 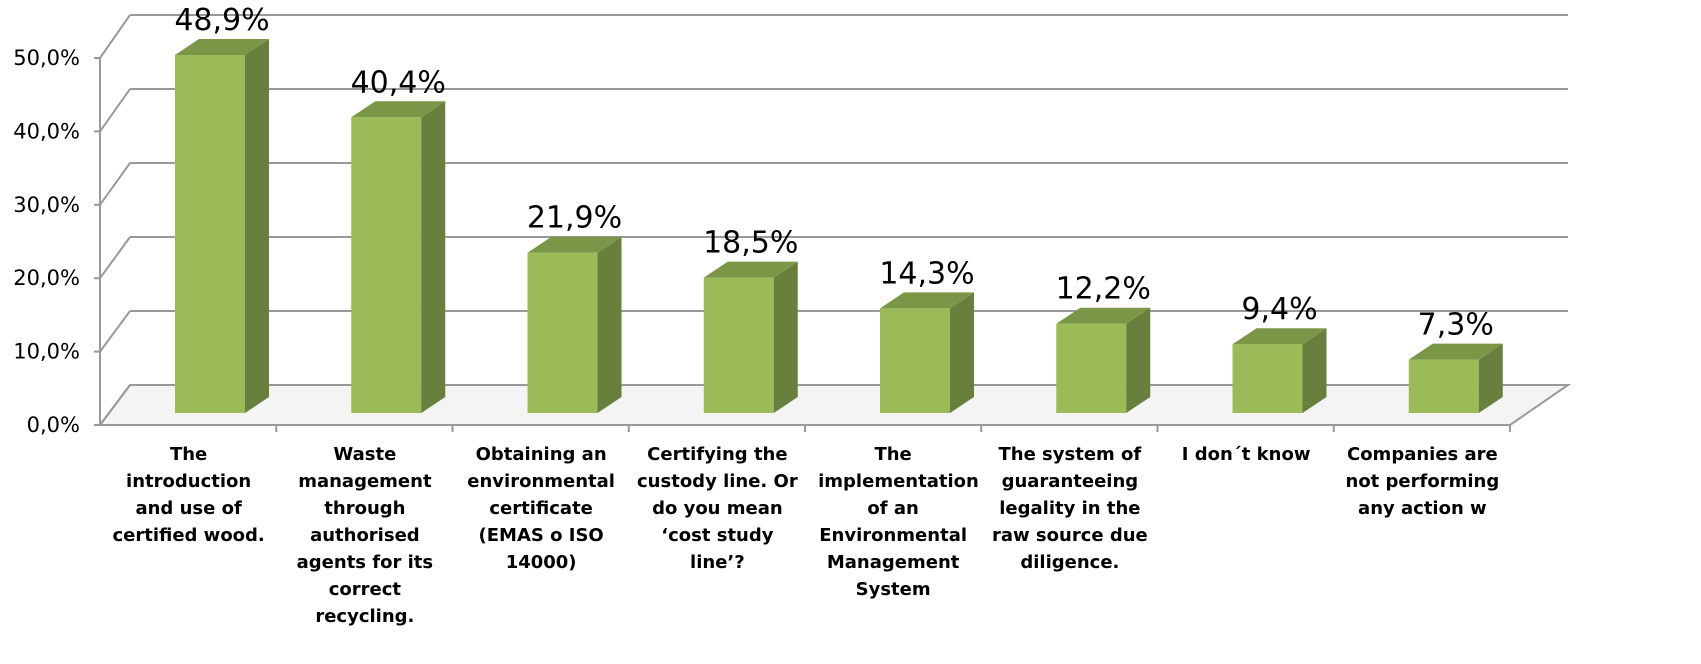 I want to click on y-tick-label: 40,0%, so click(x=46, y=131).